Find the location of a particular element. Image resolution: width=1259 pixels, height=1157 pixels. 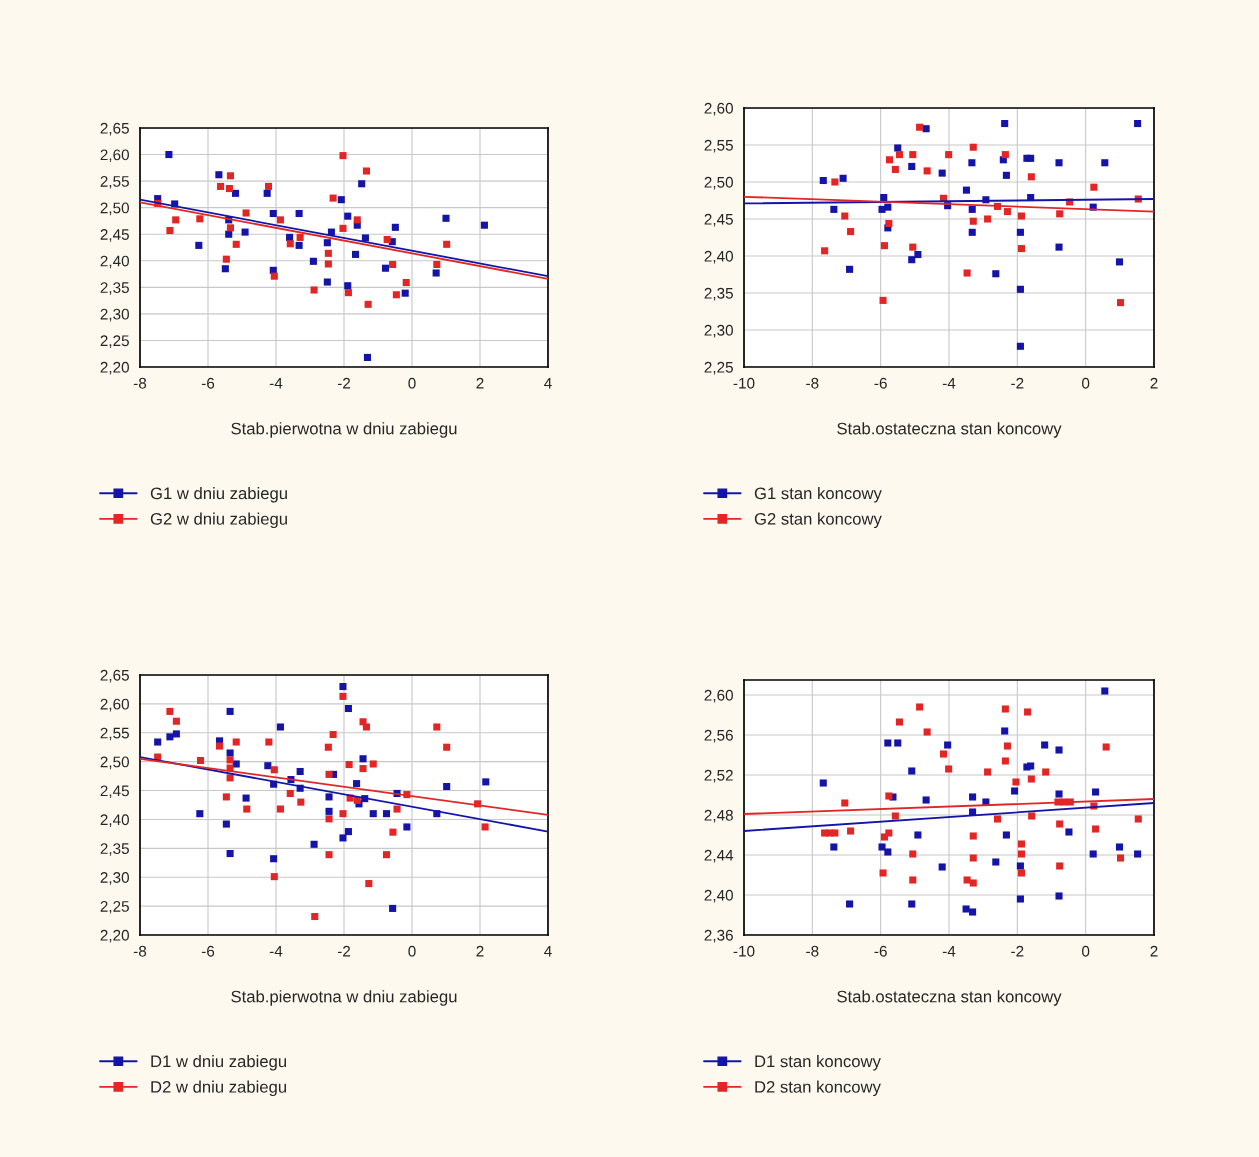

y-tick-label: 2,55 is located at coordinates (718, 146).